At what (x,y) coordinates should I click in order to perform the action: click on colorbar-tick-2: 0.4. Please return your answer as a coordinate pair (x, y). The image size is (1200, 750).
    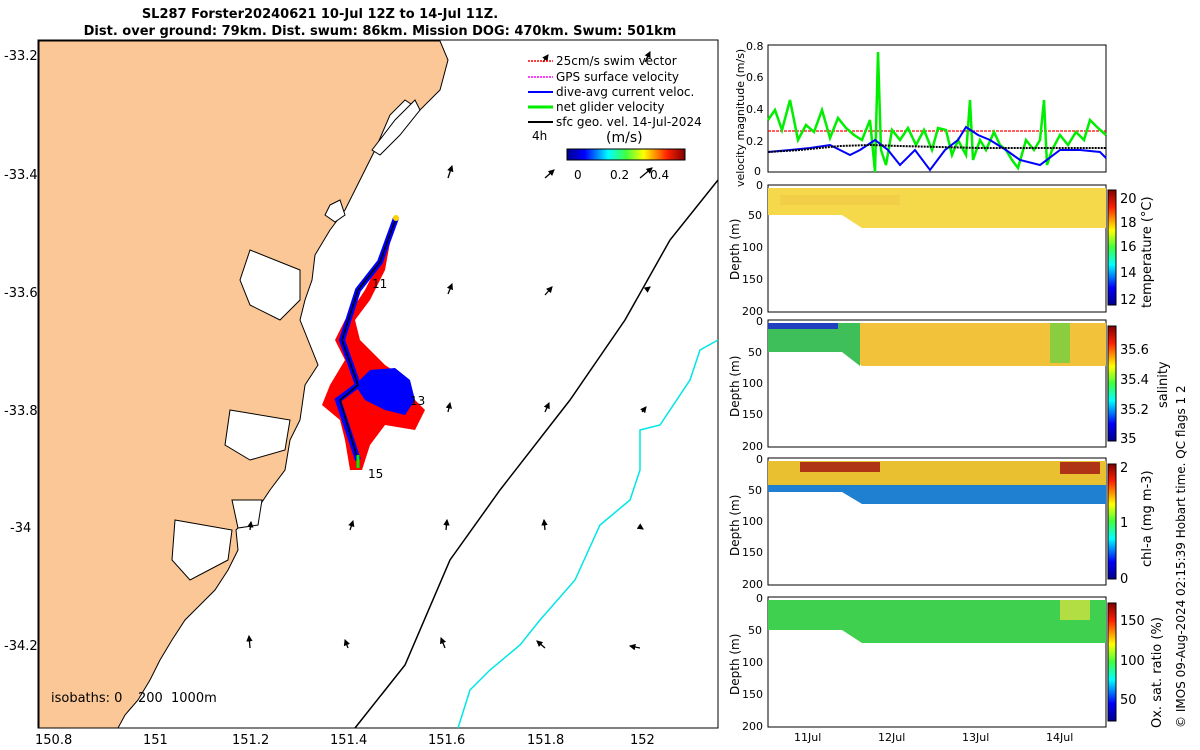
    Looking at the image, I should click on (659, 175).